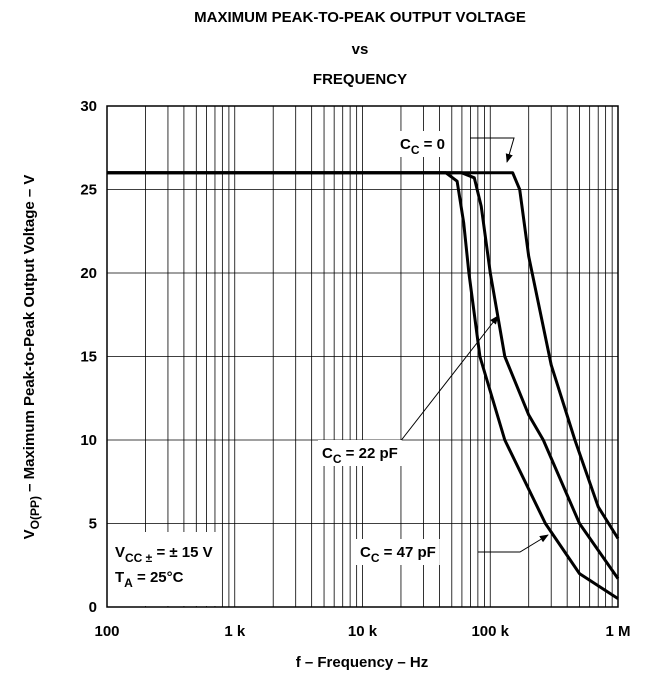  Describe the element at coordinates (106, 631) in the screenshot. I see `x-tick-label: 100` at that location.